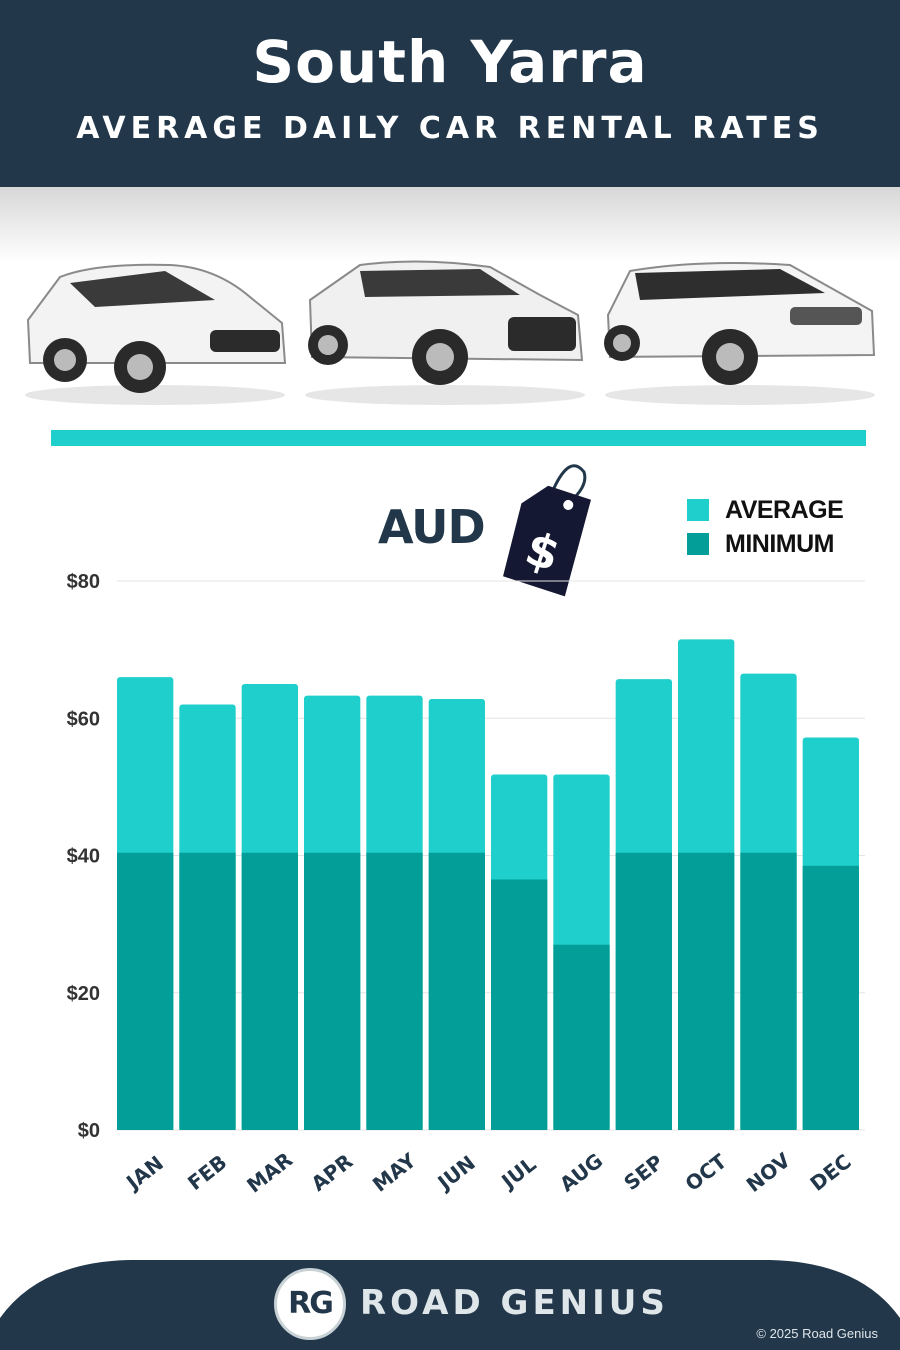 The height and width of the screenshot is (1350, 900). What do you see at coordinates (207, 1172) in the screenshot?
I see `x-tick-label: FEB` at bounding box center [207, 1172].